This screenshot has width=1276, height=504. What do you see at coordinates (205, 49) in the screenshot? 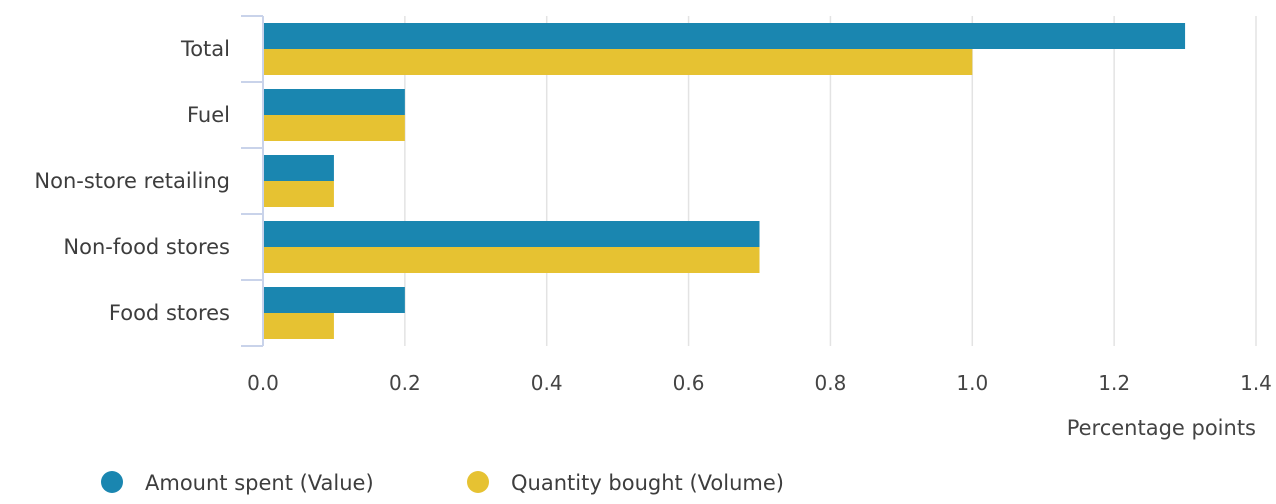
I see `category-label: Total` at bounding box center [205, 49].